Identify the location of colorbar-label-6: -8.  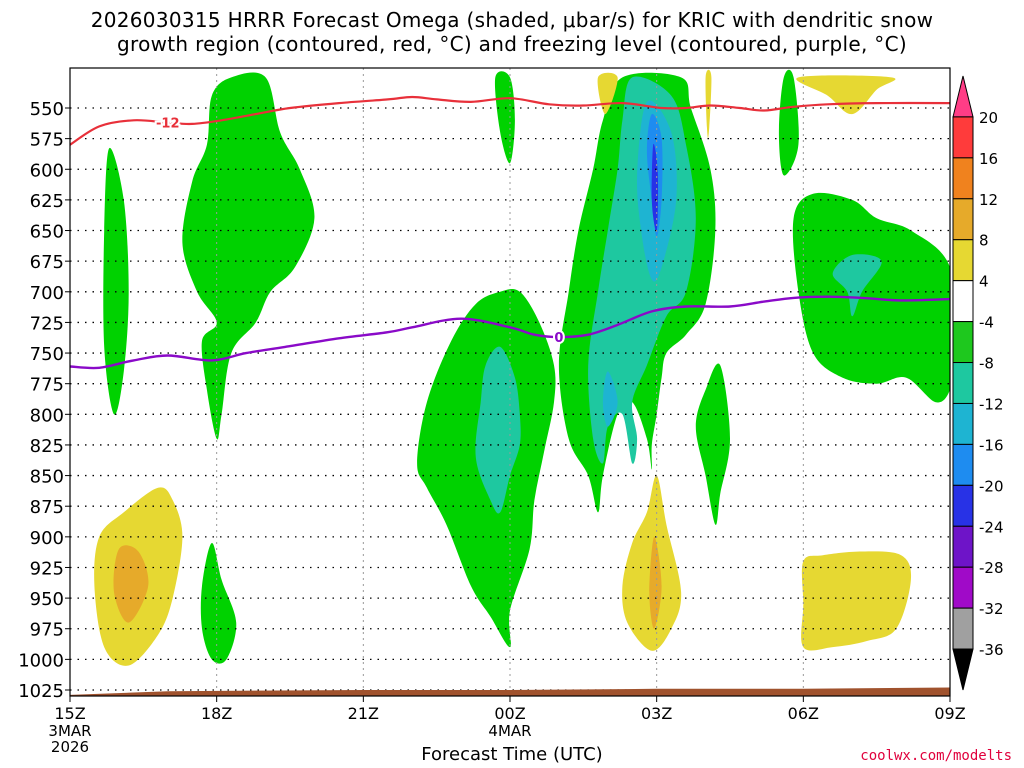
(986, 364).